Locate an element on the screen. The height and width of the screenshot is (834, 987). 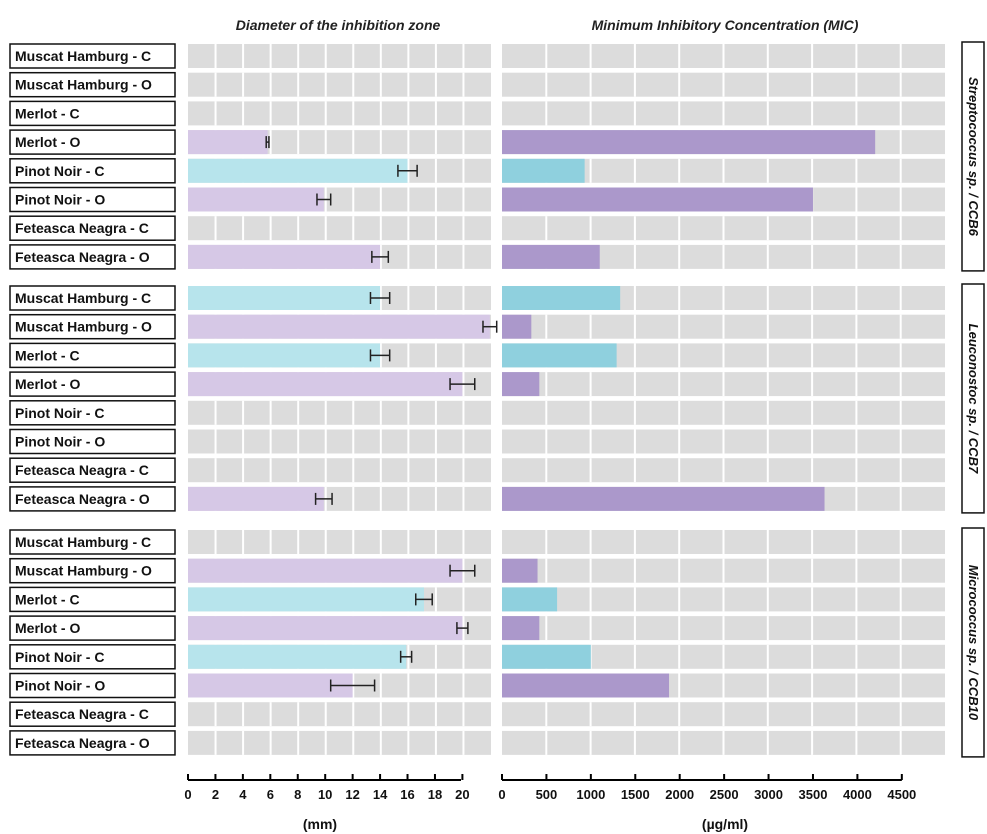
x-tick-label-mic: 1000 is located at coordinates (590, 794).